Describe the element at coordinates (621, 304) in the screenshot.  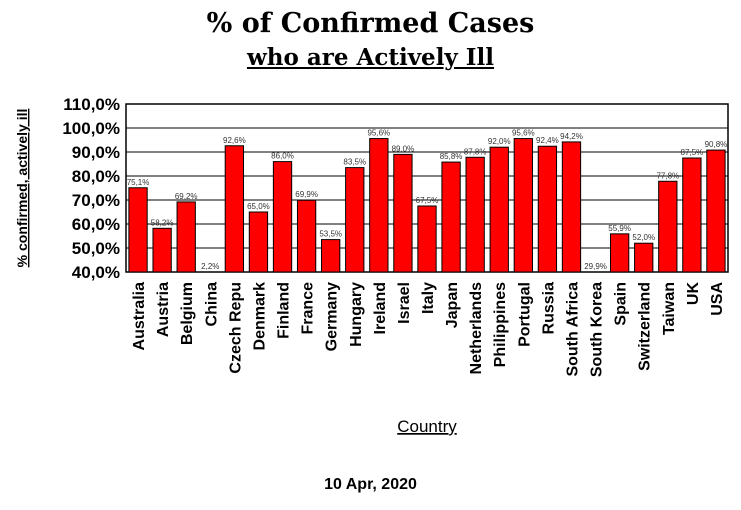
I see `x-tick-label: Spain` at that location.